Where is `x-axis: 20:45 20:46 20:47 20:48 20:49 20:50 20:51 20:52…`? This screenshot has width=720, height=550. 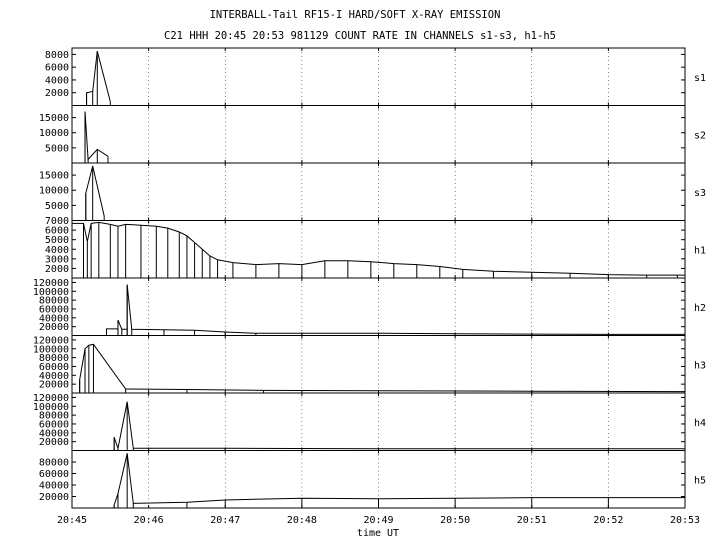
x-axis: 20:45 20:46 20:47 20:48 20:49 20:50 20:51 20:52… is located at coordinates (378, 520).